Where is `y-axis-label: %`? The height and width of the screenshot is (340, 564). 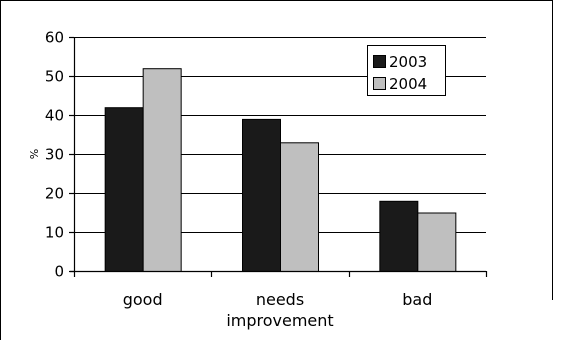 y-axis-label: % is located at coordinates (34, 154).